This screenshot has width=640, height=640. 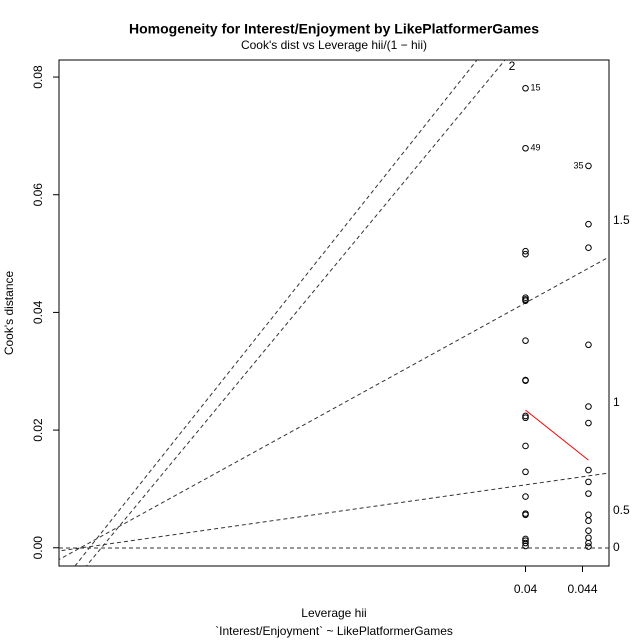 What do you see at coordinates (38, 195) in the screenshot?
I see `y-tick-label: 0.06` at bounding box center [38, 195].